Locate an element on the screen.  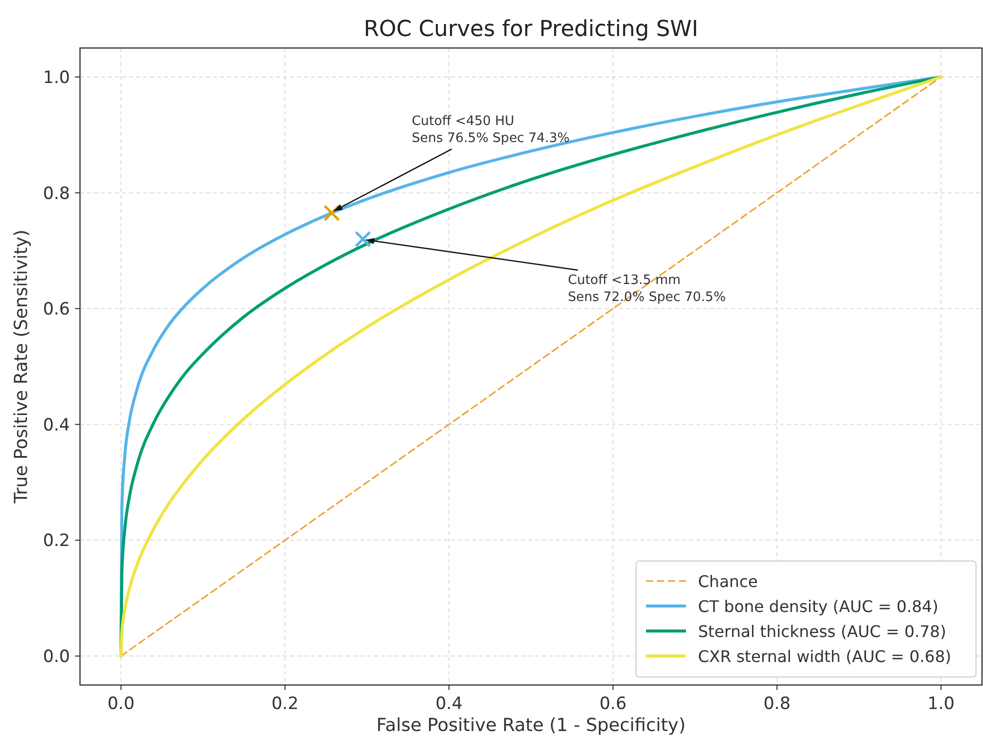
y-tick-label: 1.0 is located at coordinates (56, 78).